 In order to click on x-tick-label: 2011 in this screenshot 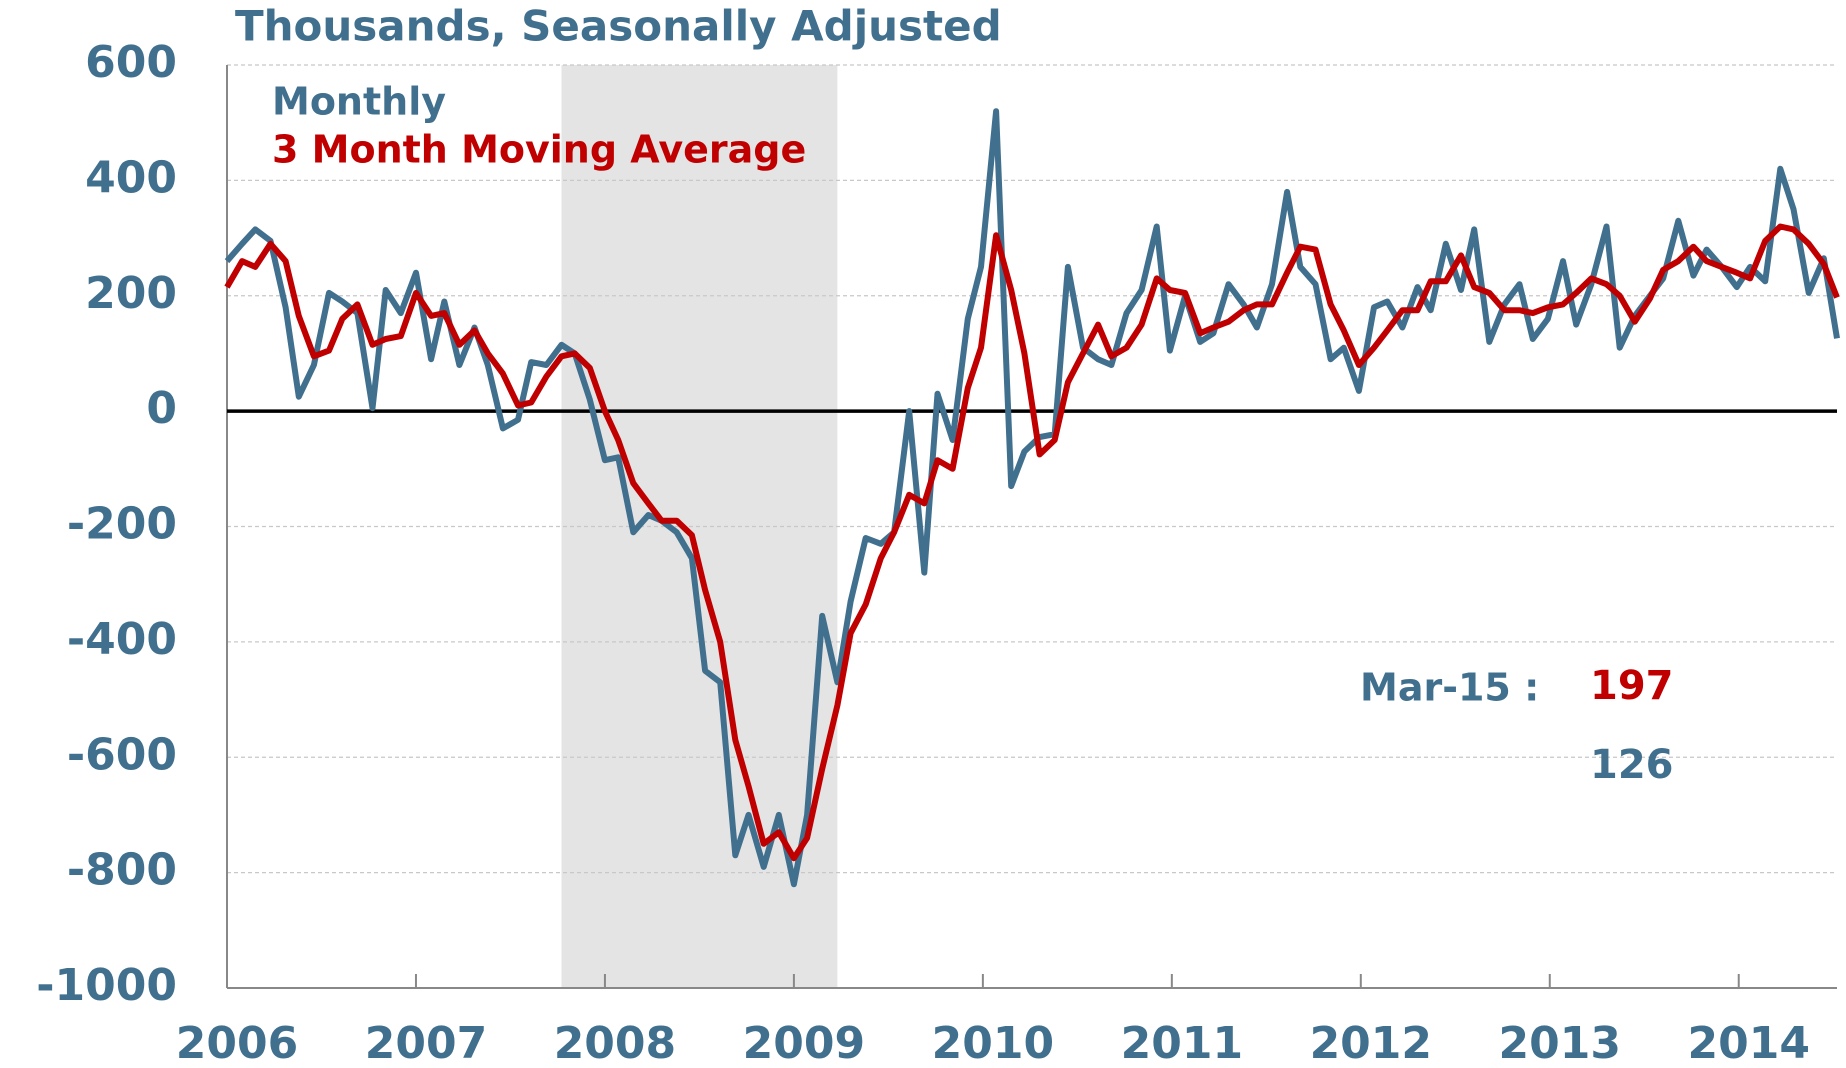, I will do `click(1182, 1043)`.